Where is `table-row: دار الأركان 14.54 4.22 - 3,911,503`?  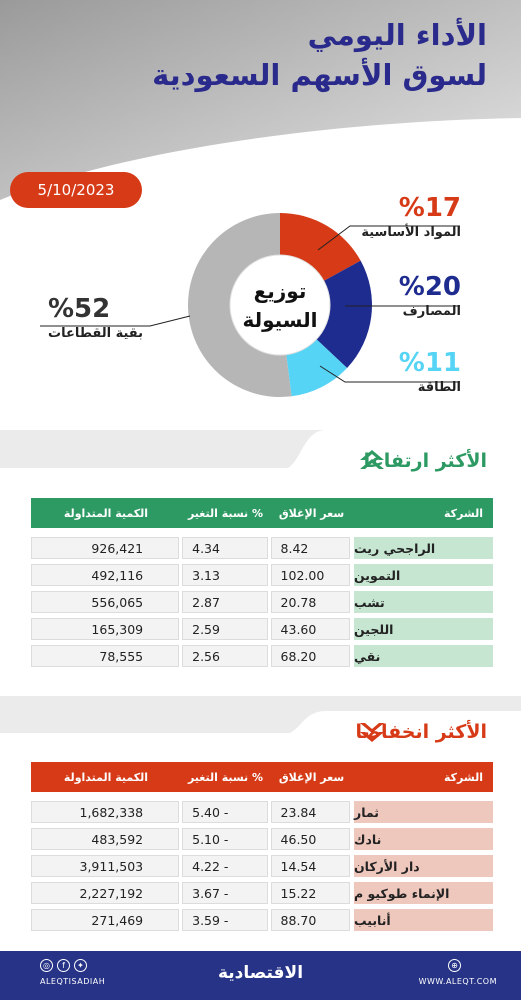 table-row: دار الأركان 14.54 4.22 - 3,911,503 is located at coordinates (261, 866).